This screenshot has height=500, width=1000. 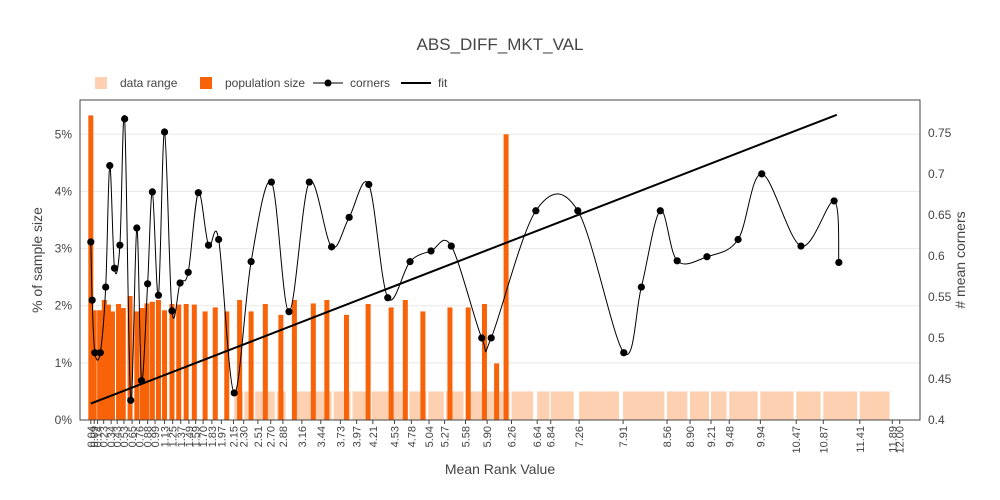 What do you see at coordinates (358, 436) in the screenshot?
I see `x-tick-label: 3.97` at bounding box center [358, 436].